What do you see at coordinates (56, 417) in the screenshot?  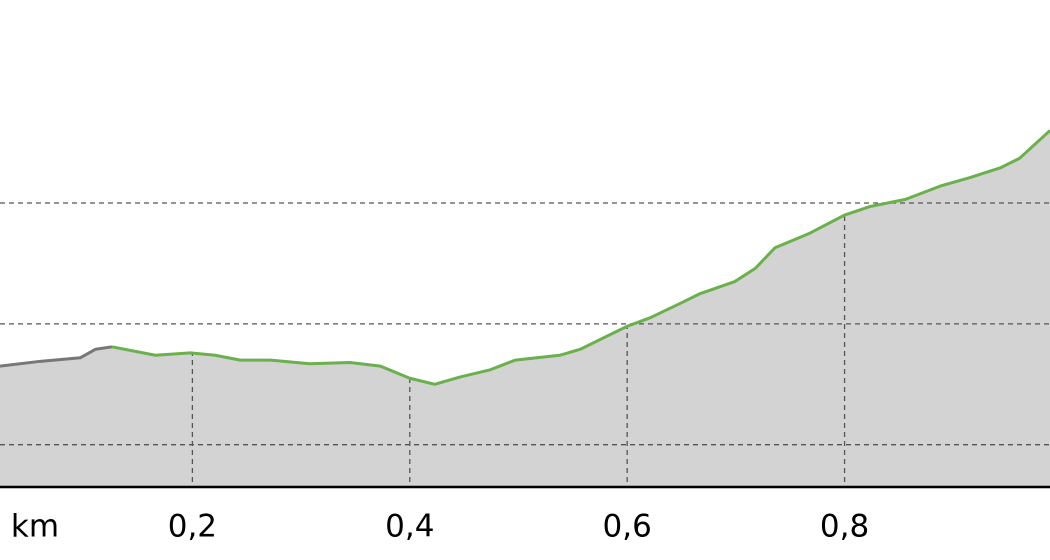 I see `area-fill` at bounding box center [56, 417].